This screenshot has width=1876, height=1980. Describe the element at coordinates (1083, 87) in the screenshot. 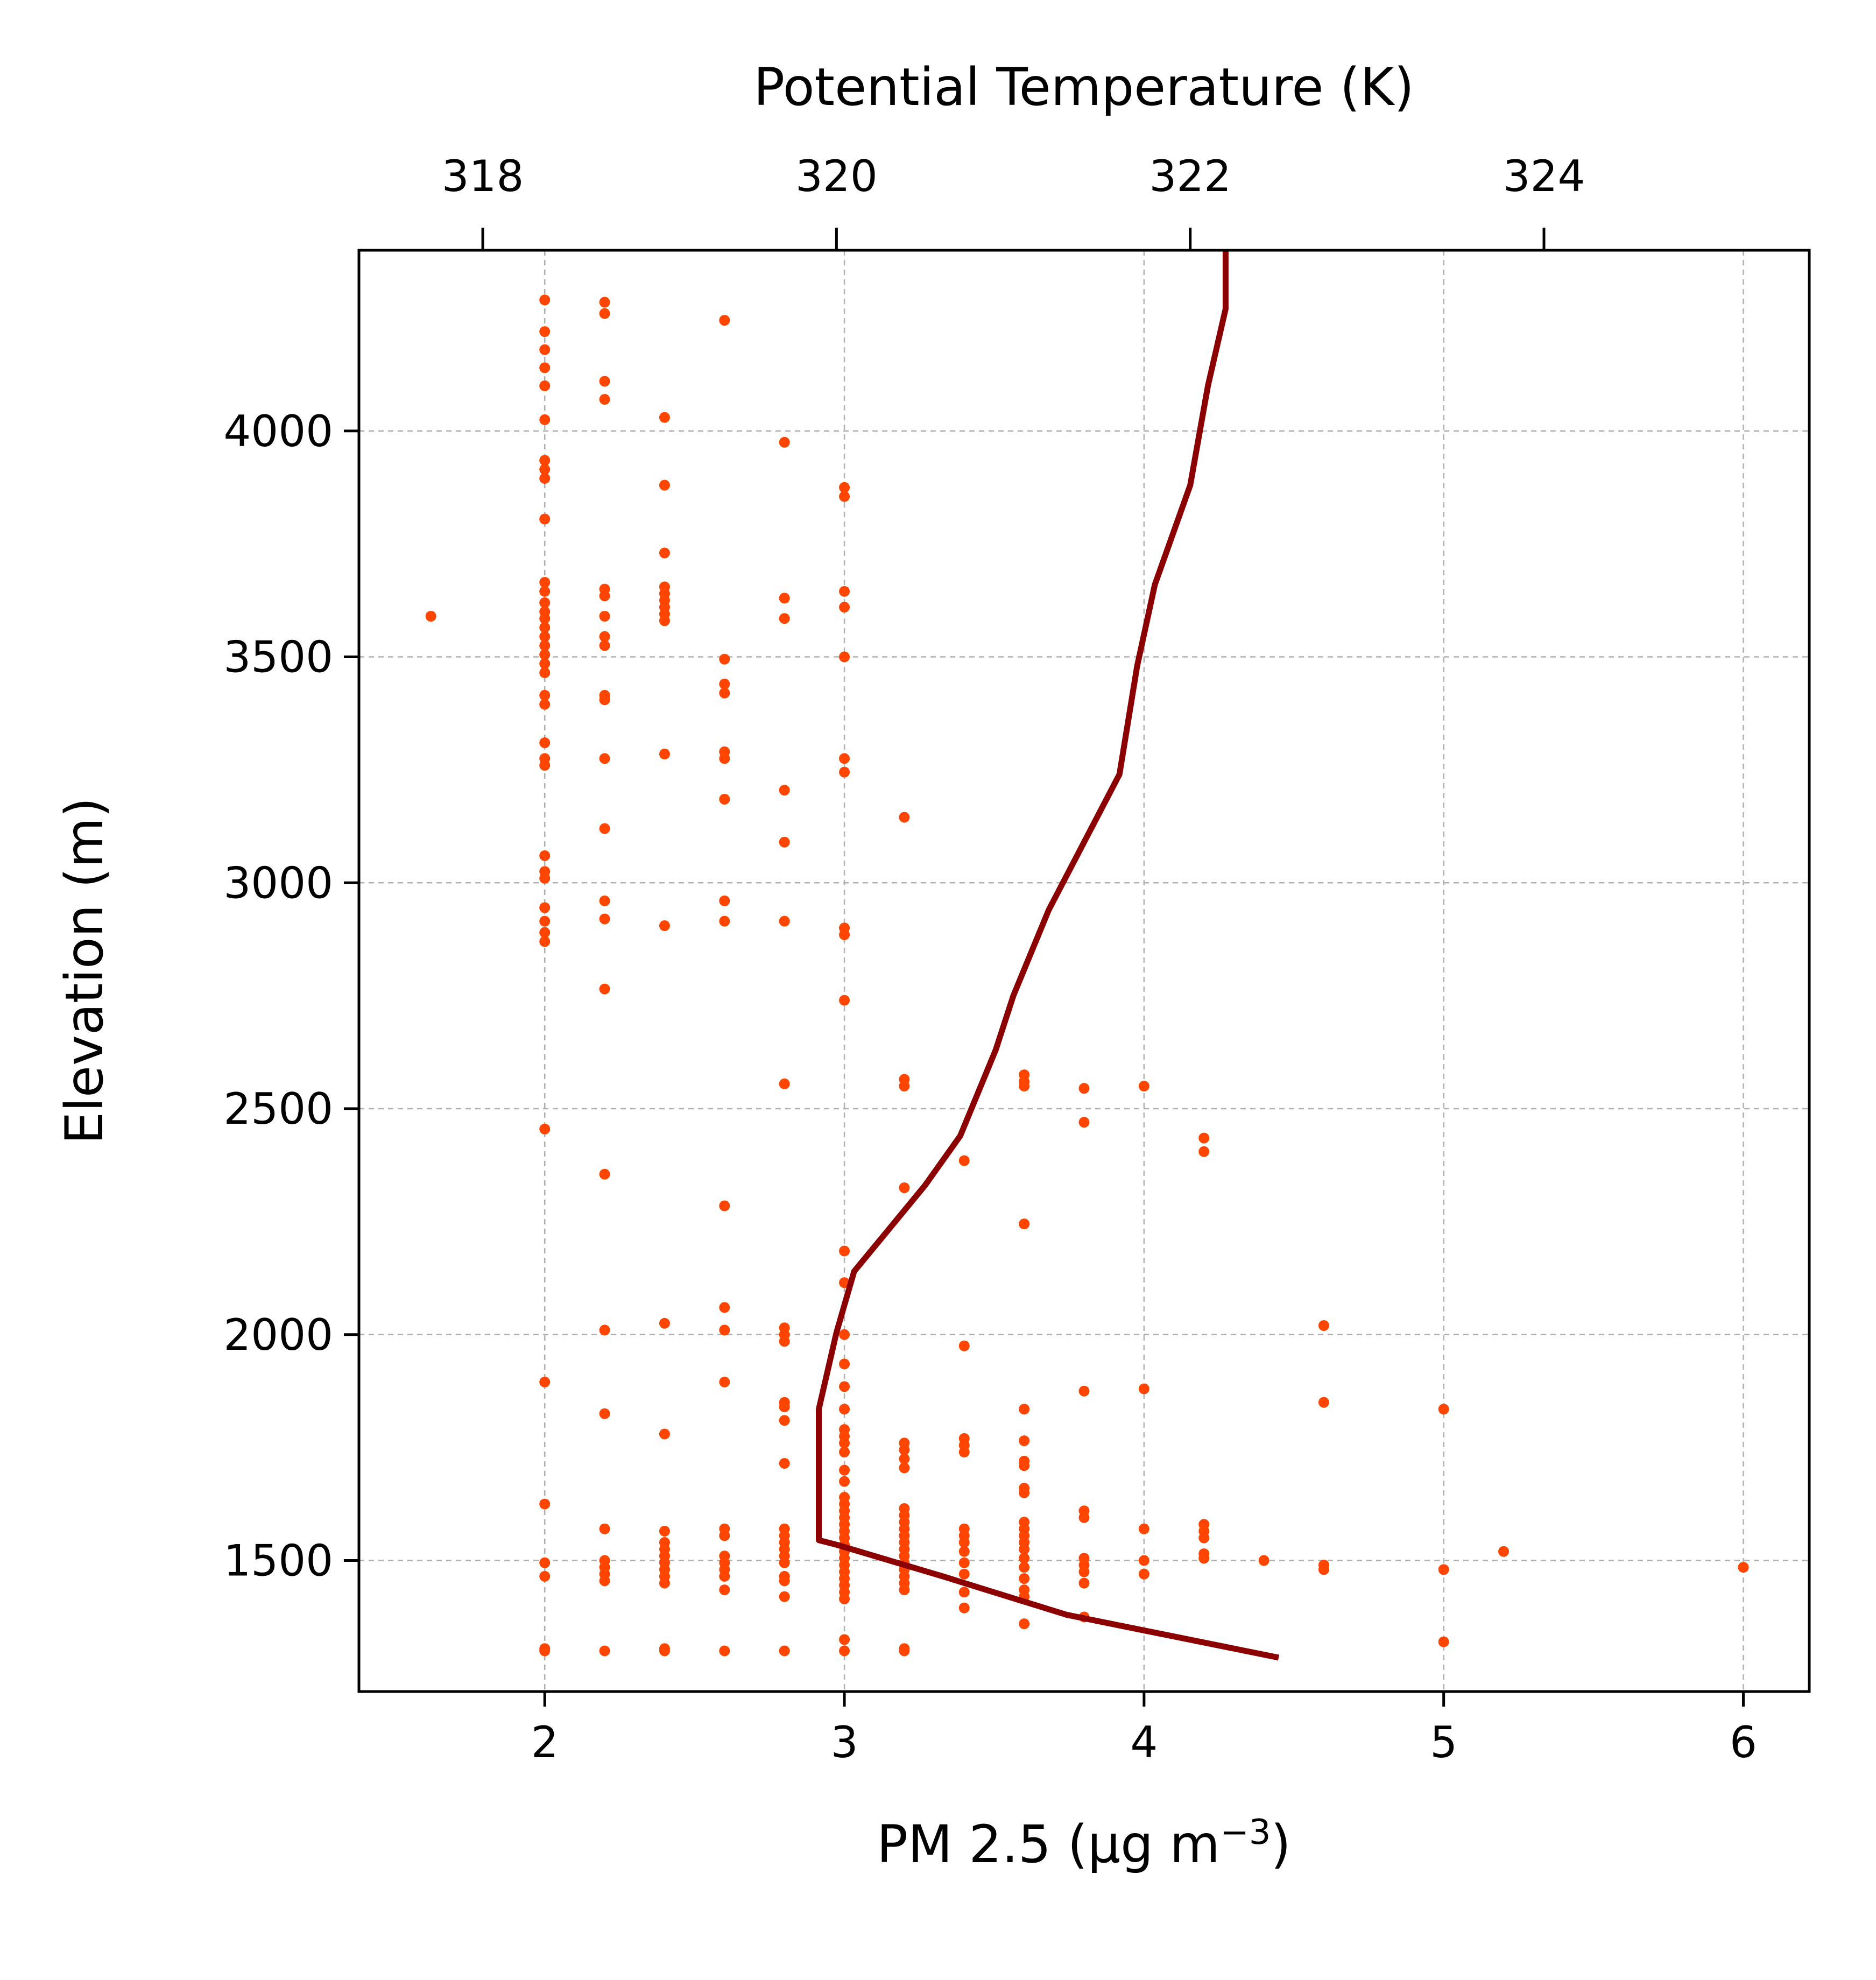

I see `x2-axis-label: Potential Temperature (K)` at that location.